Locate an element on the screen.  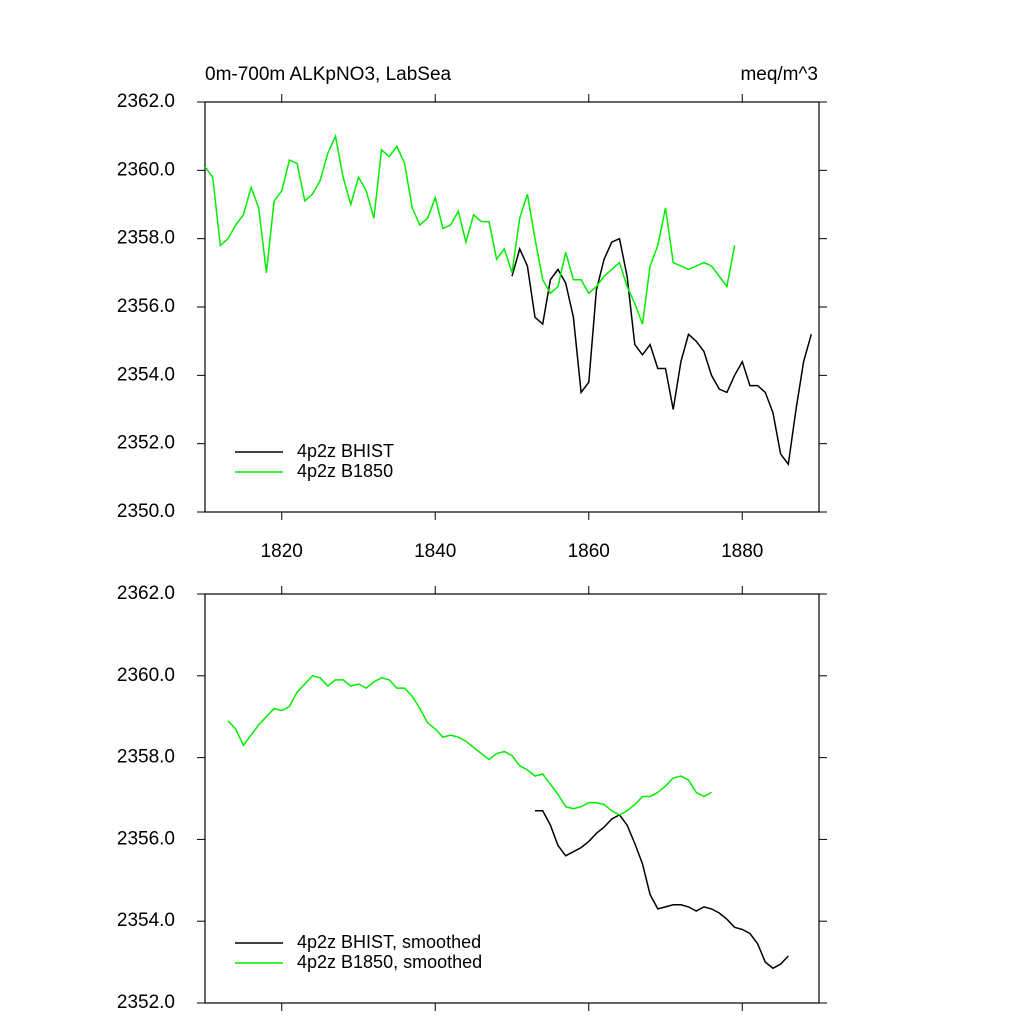
y-tick-label: 2350.0 is located at coordinates (146, 511).